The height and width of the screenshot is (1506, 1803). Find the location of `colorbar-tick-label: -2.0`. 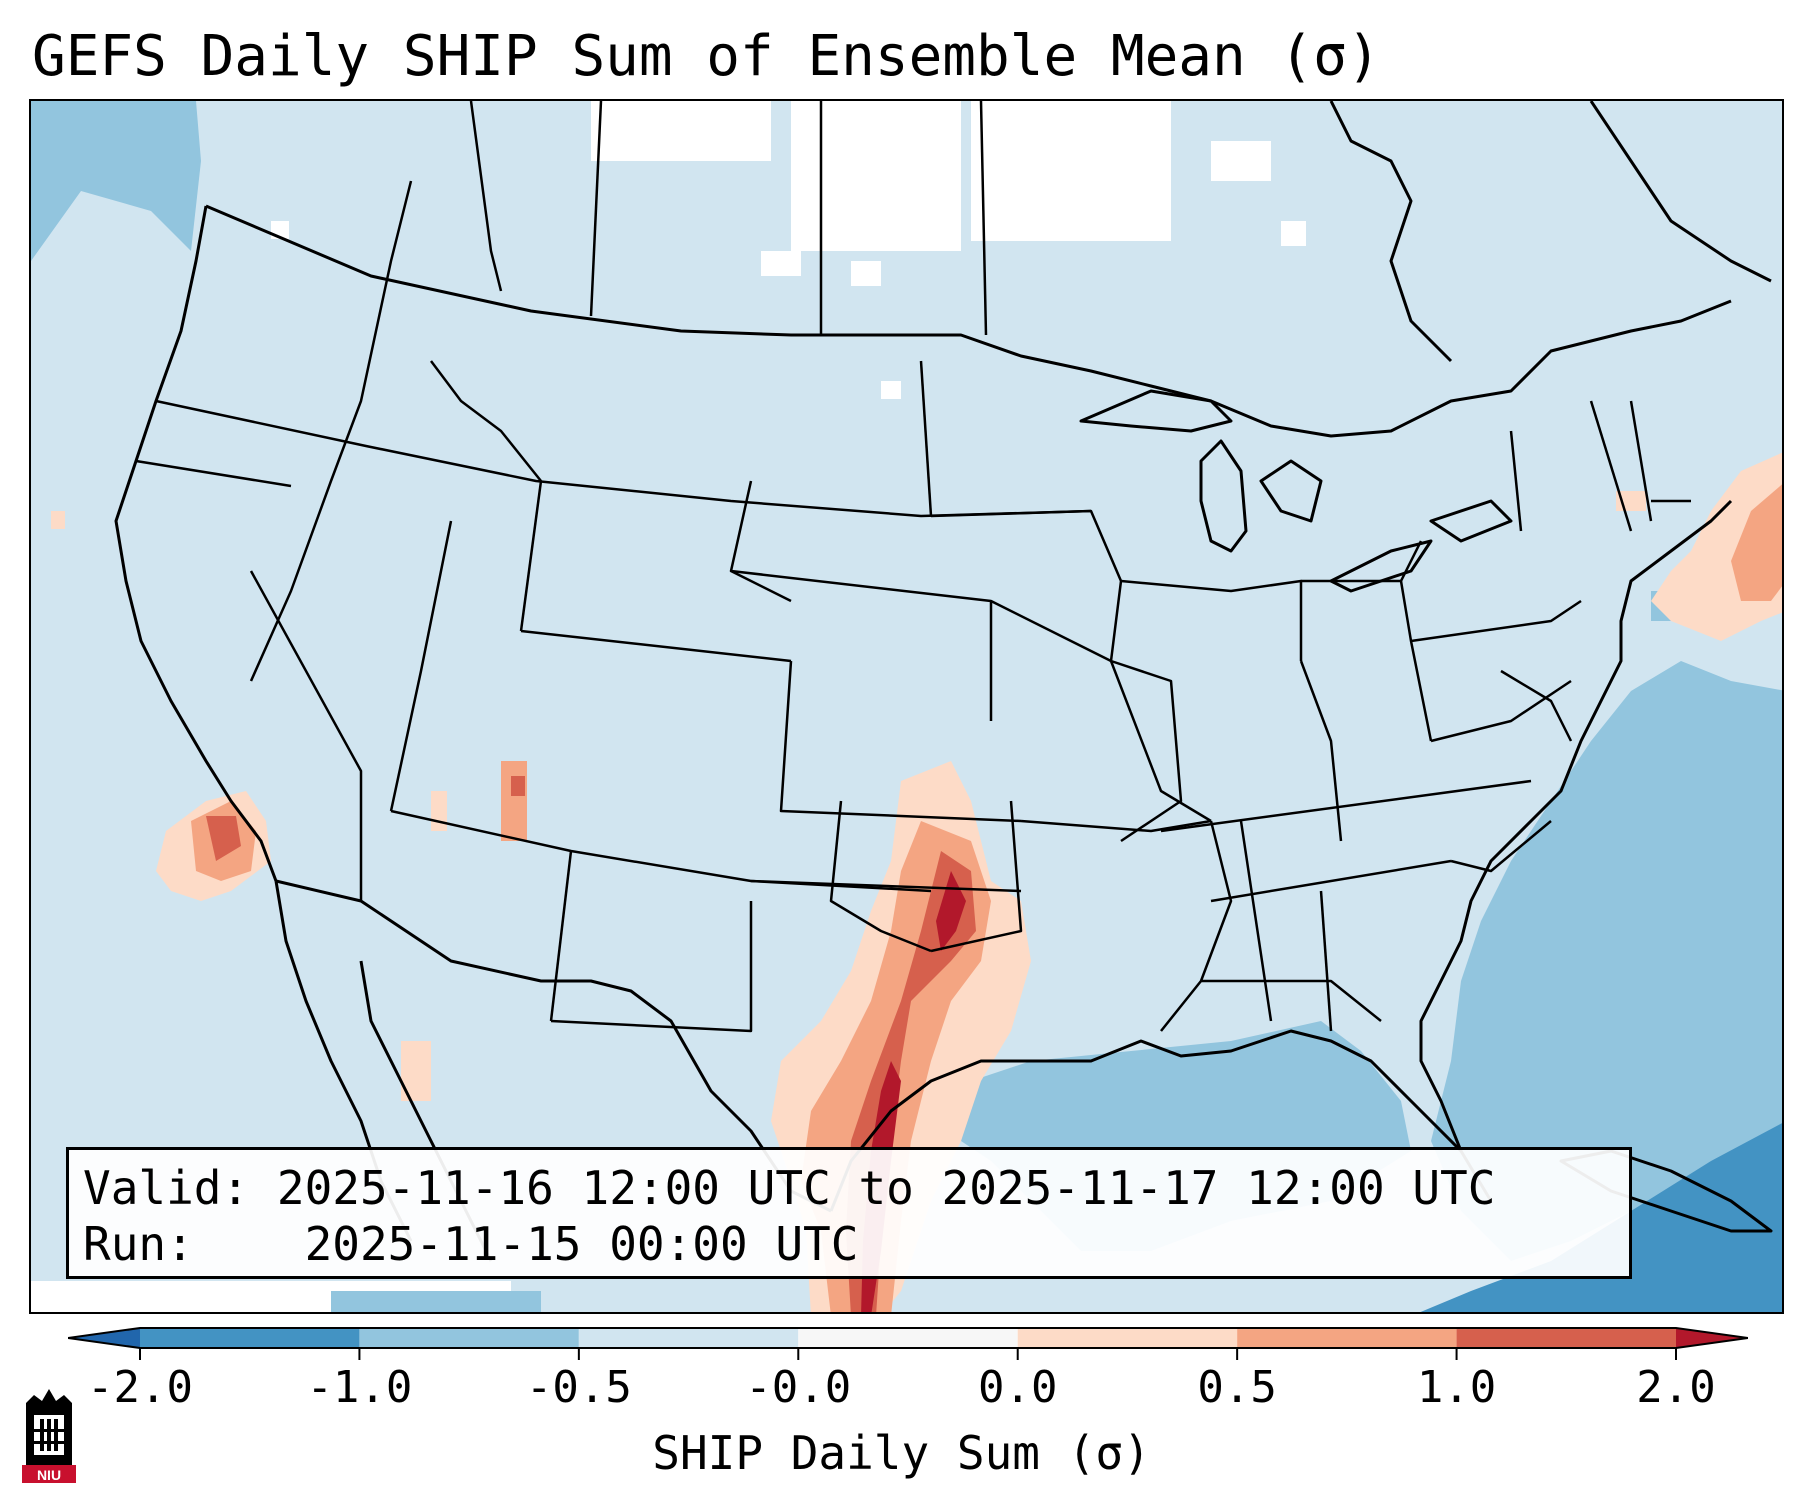

colorbar-tick-label: -2.0 is located at coordinates (140, 1387).